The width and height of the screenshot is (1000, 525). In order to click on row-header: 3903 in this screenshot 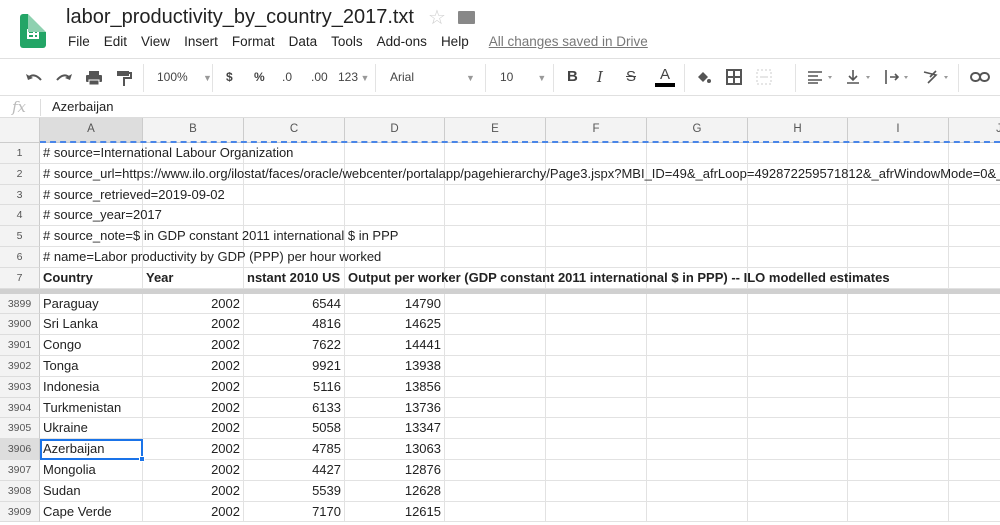, I will do `click(20, 387)`.